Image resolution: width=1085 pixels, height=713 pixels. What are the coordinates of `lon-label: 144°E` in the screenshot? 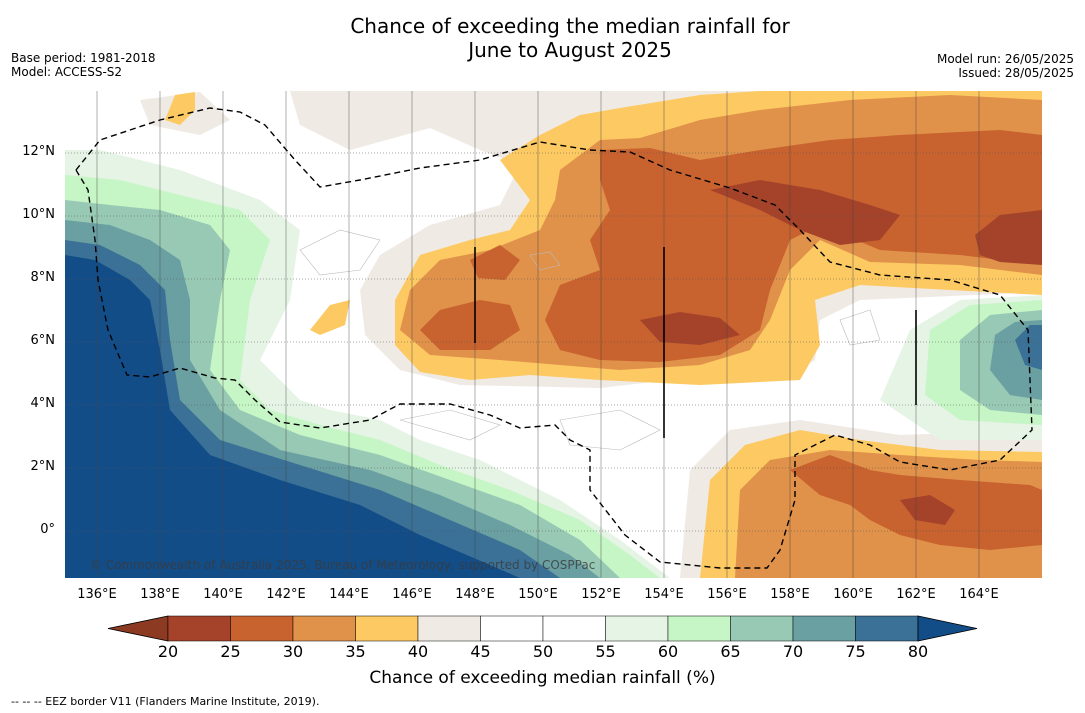 It's located at (349, 594).